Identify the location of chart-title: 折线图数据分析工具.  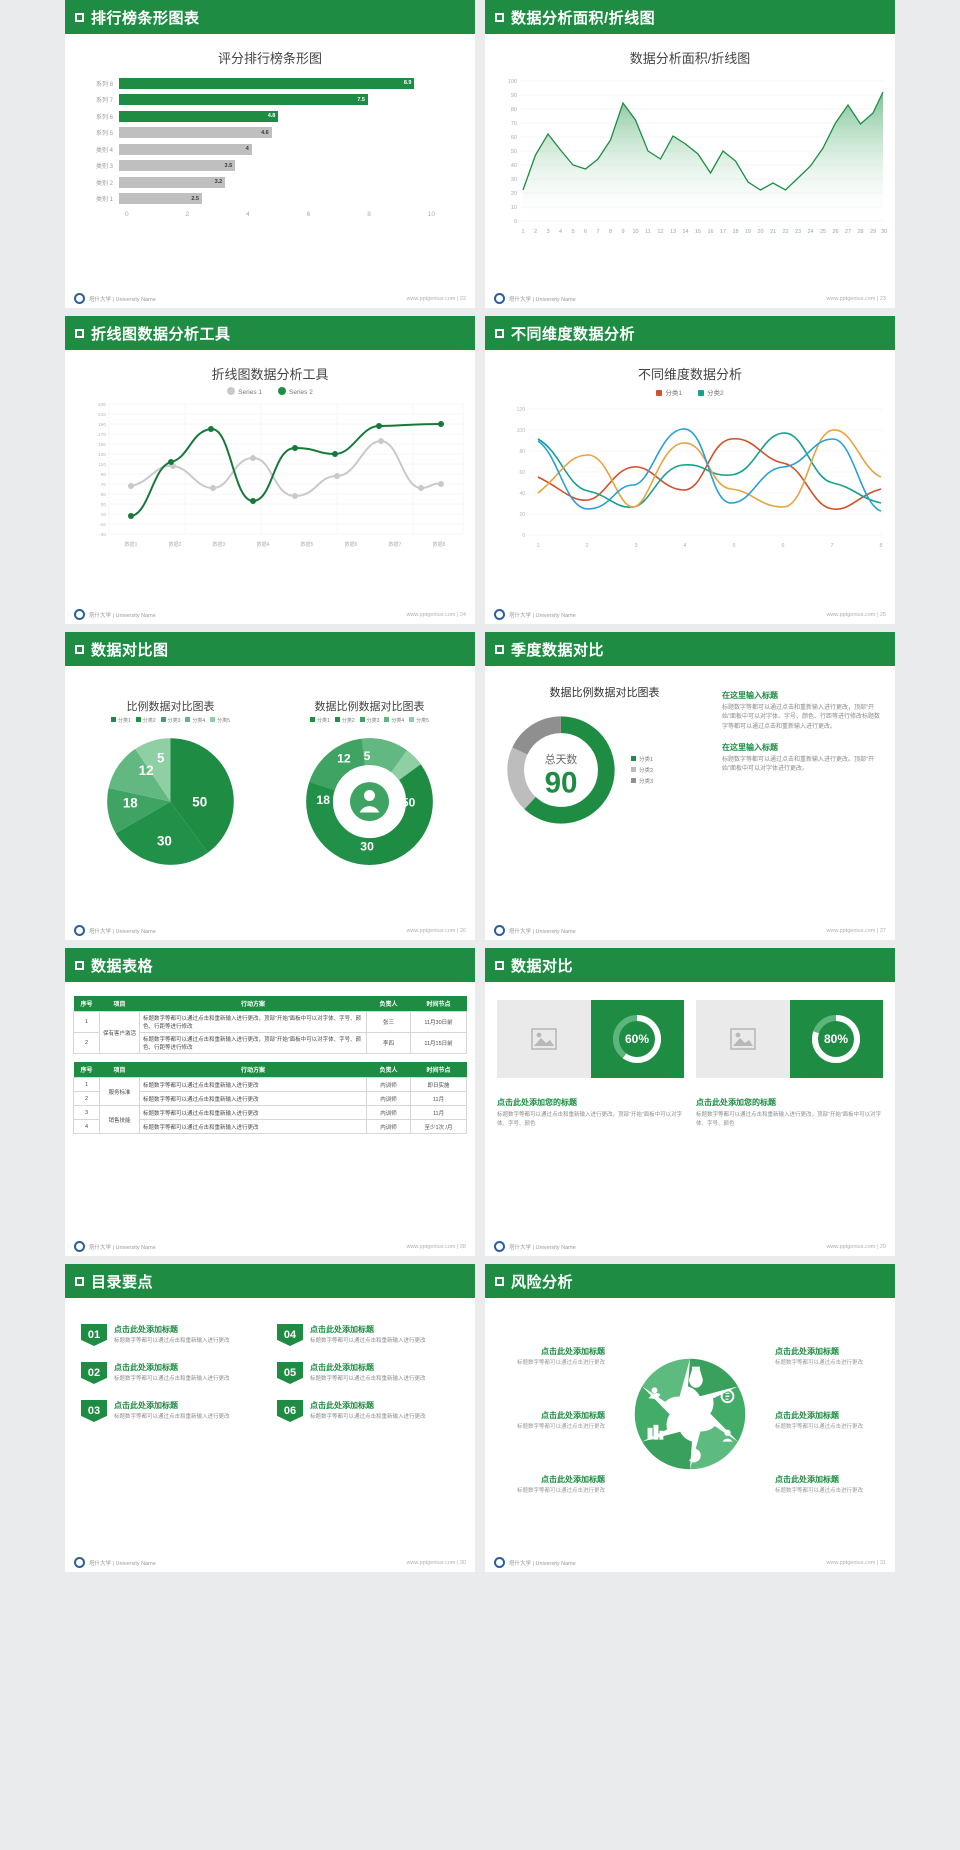
(270, 374).